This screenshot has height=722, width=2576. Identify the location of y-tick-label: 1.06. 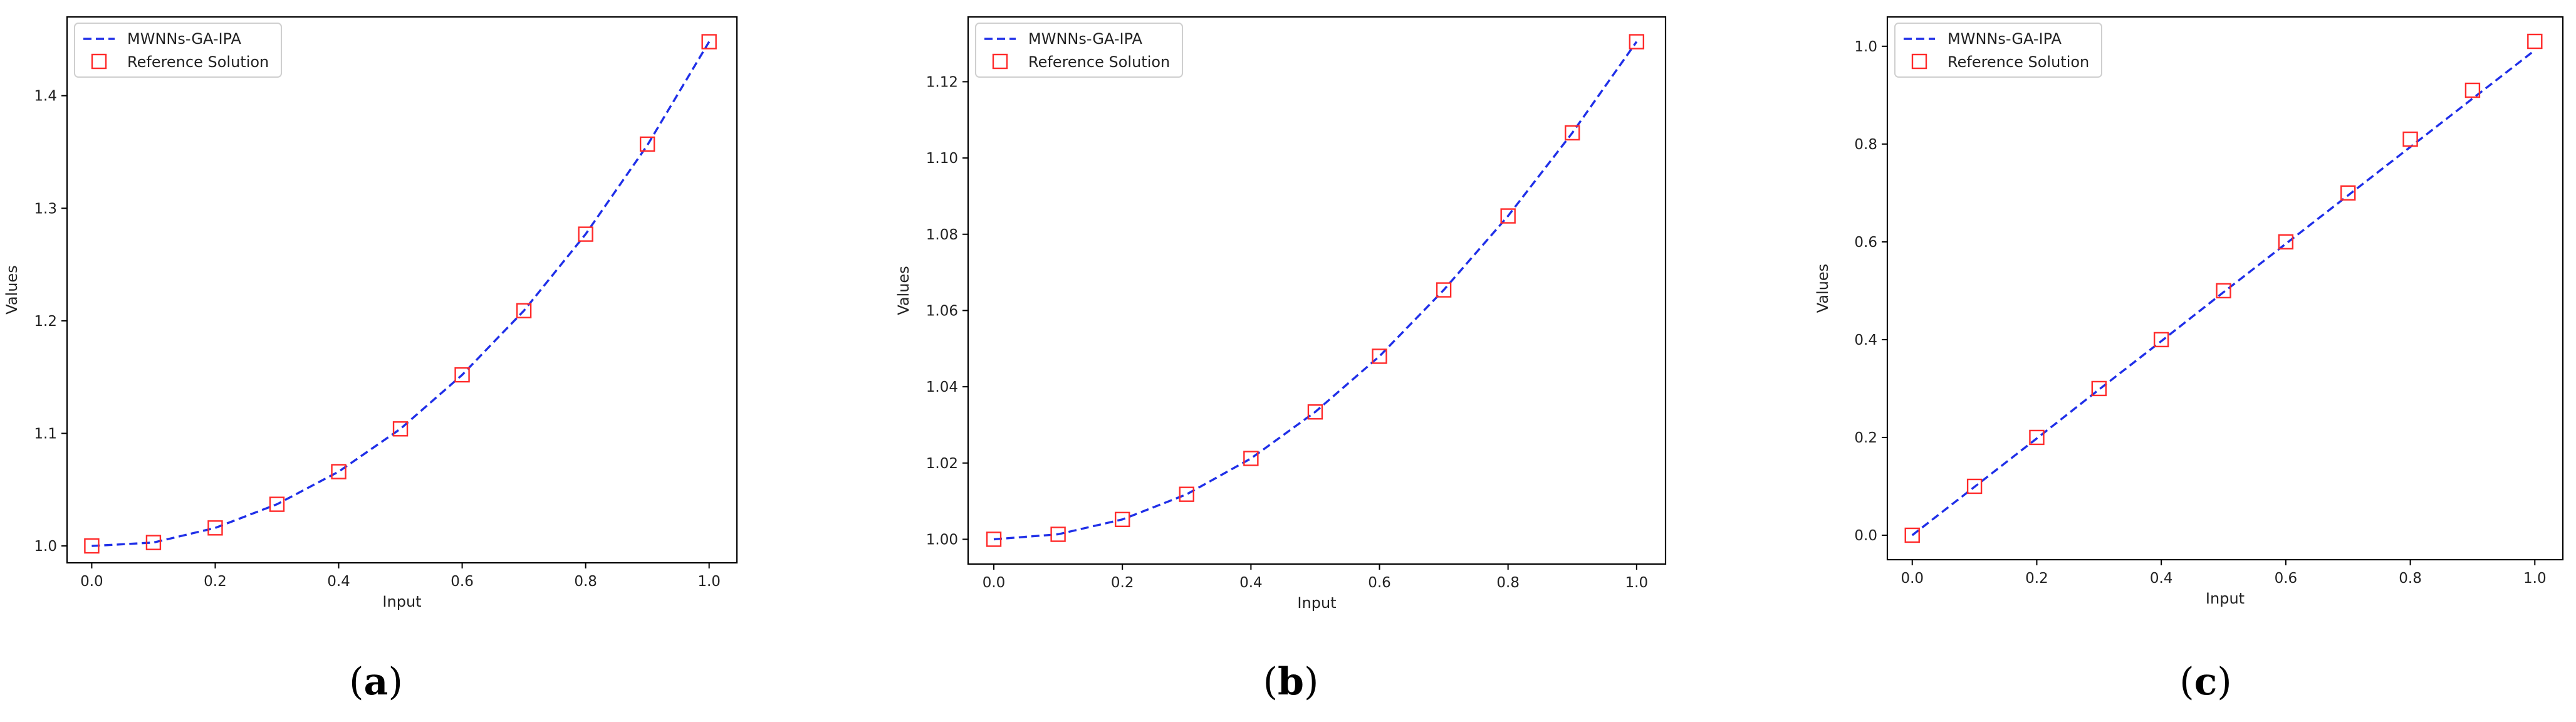
(942, 311).